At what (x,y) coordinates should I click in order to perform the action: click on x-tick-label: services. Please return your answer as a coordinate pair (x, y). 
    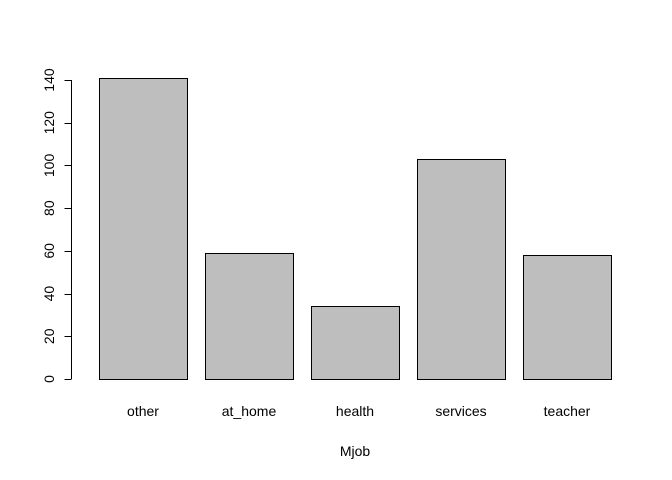
    Looking at the image, I should click on (460, 411).